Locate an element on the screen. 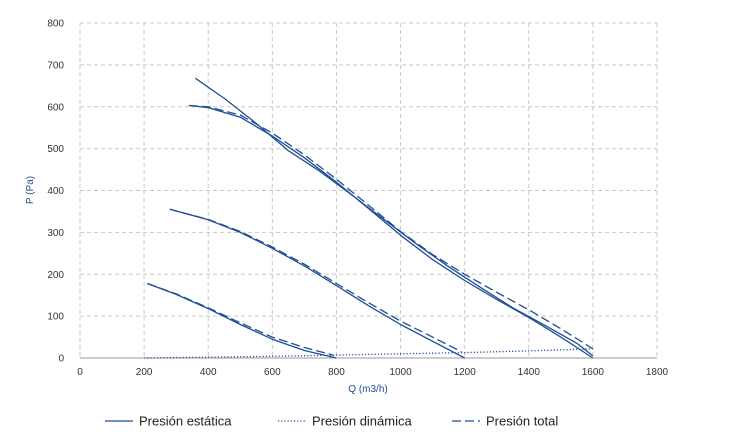 The image size is (729, 440). x-tick-label: 200 is located at coordinates (144, 372).